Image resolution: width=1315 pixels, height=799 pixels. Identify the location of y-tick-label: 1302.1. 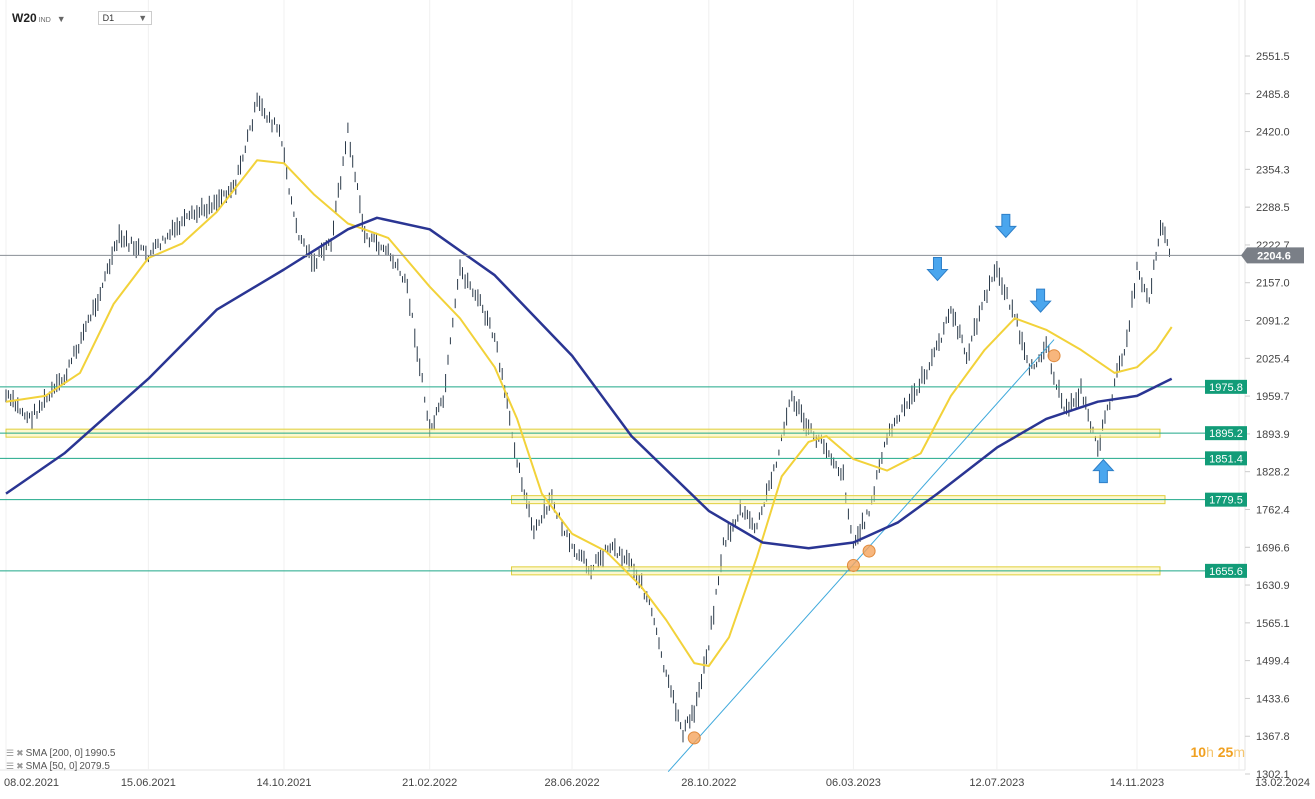
(1273, 775).